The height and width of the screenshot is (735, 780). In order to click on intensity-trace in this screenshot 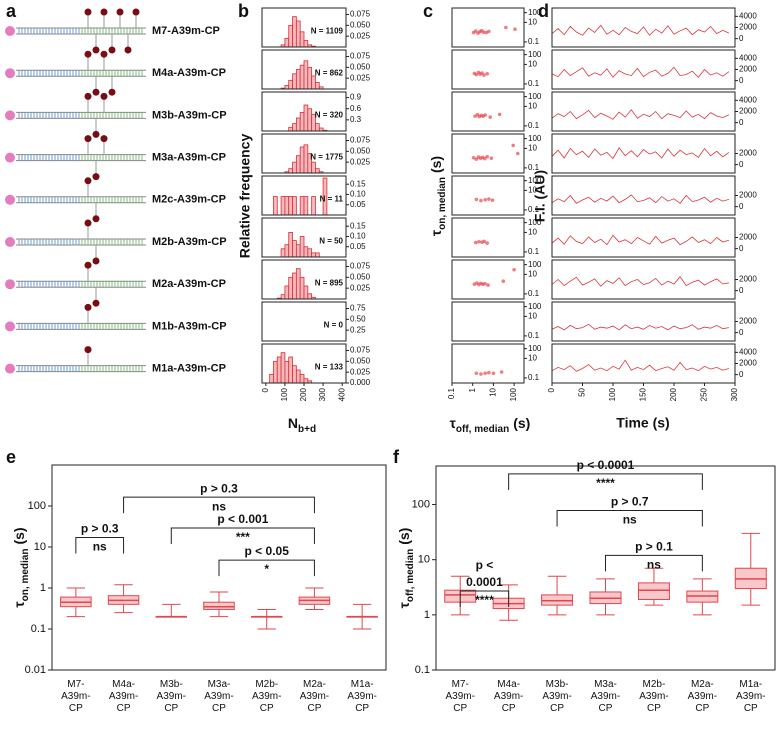, I will do `click(640, 327)`.